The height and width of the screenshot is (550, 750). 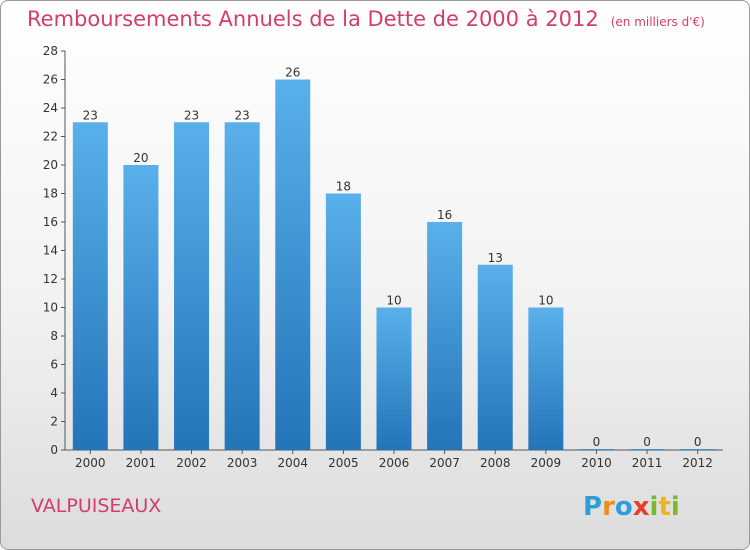 What do you see at coordinates (50, 308) in the screenshot?
I see `y-tick-label: 10` at bounding box center [50, 308].